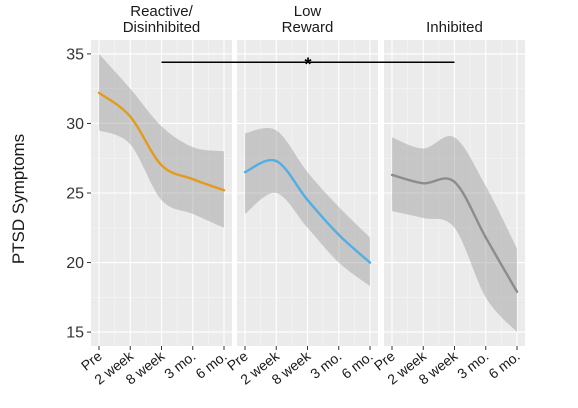  Describe the element at coordinates (308, 27) in the screenshot. I see `panel-title-line: Reward` at that location.